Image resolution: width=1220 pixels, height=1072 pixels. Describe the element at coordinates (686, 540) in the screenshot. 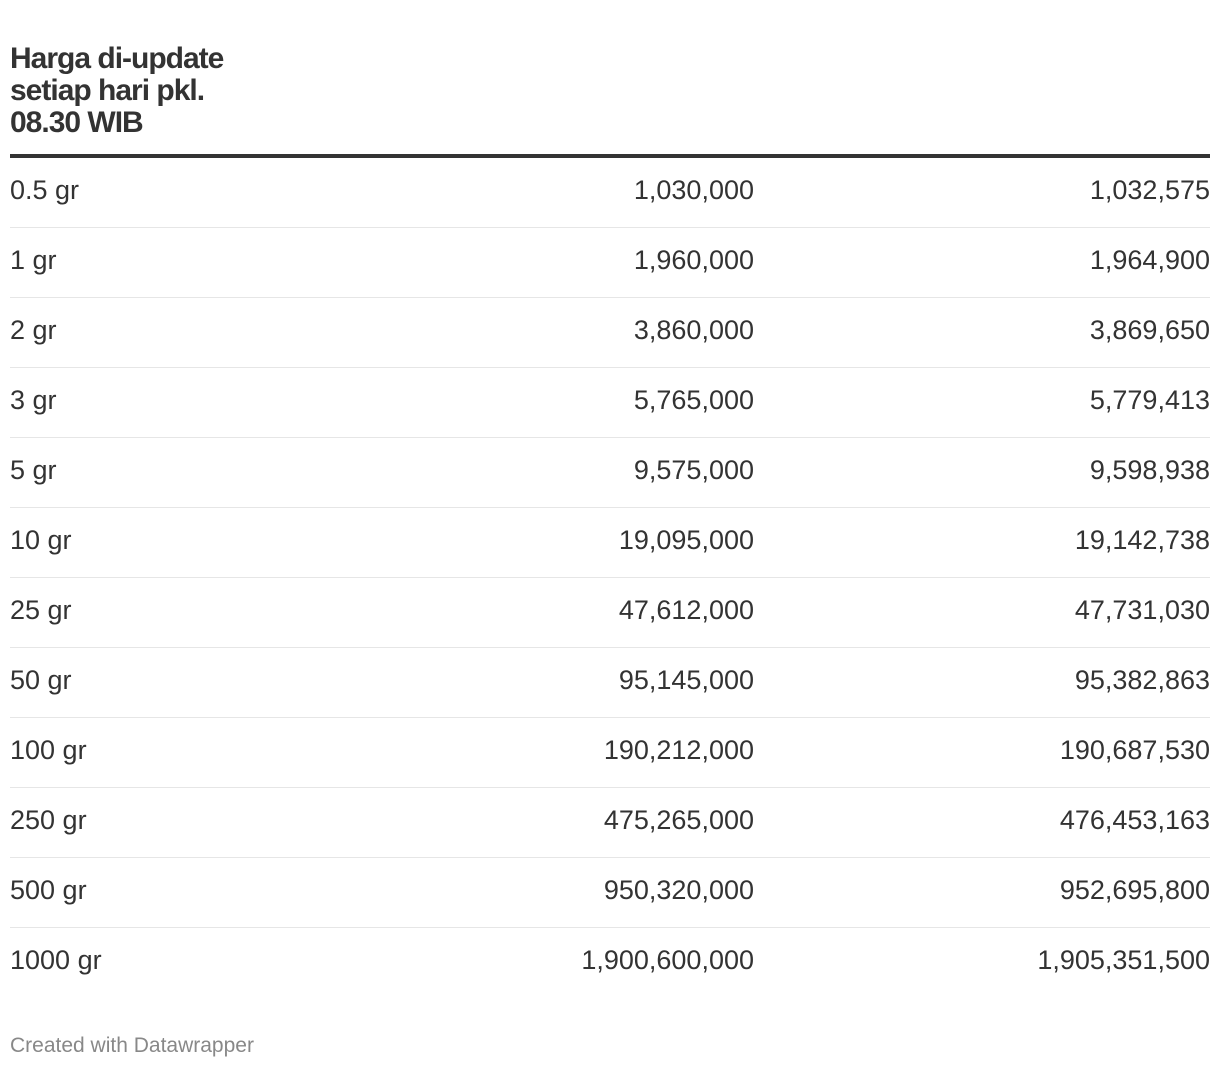

I see `price-col1: 19,095,000` at that location.